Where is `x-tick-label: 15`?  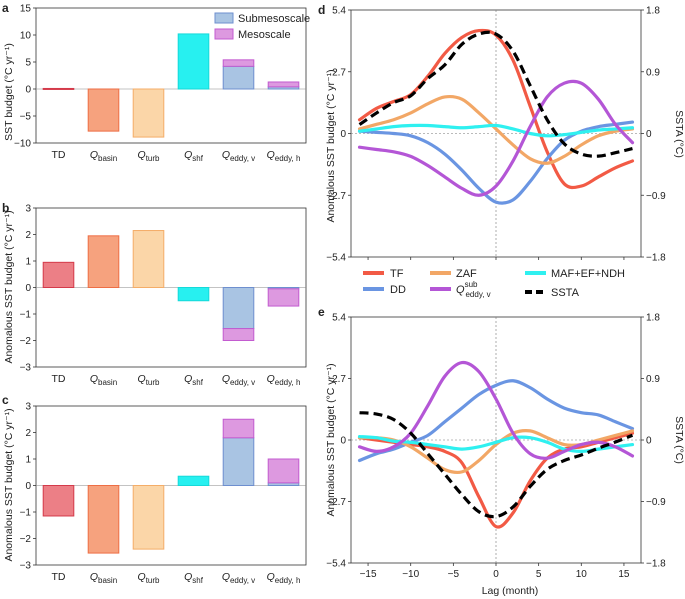 x-tick-label: 15 is located at coordinates (624, 574).